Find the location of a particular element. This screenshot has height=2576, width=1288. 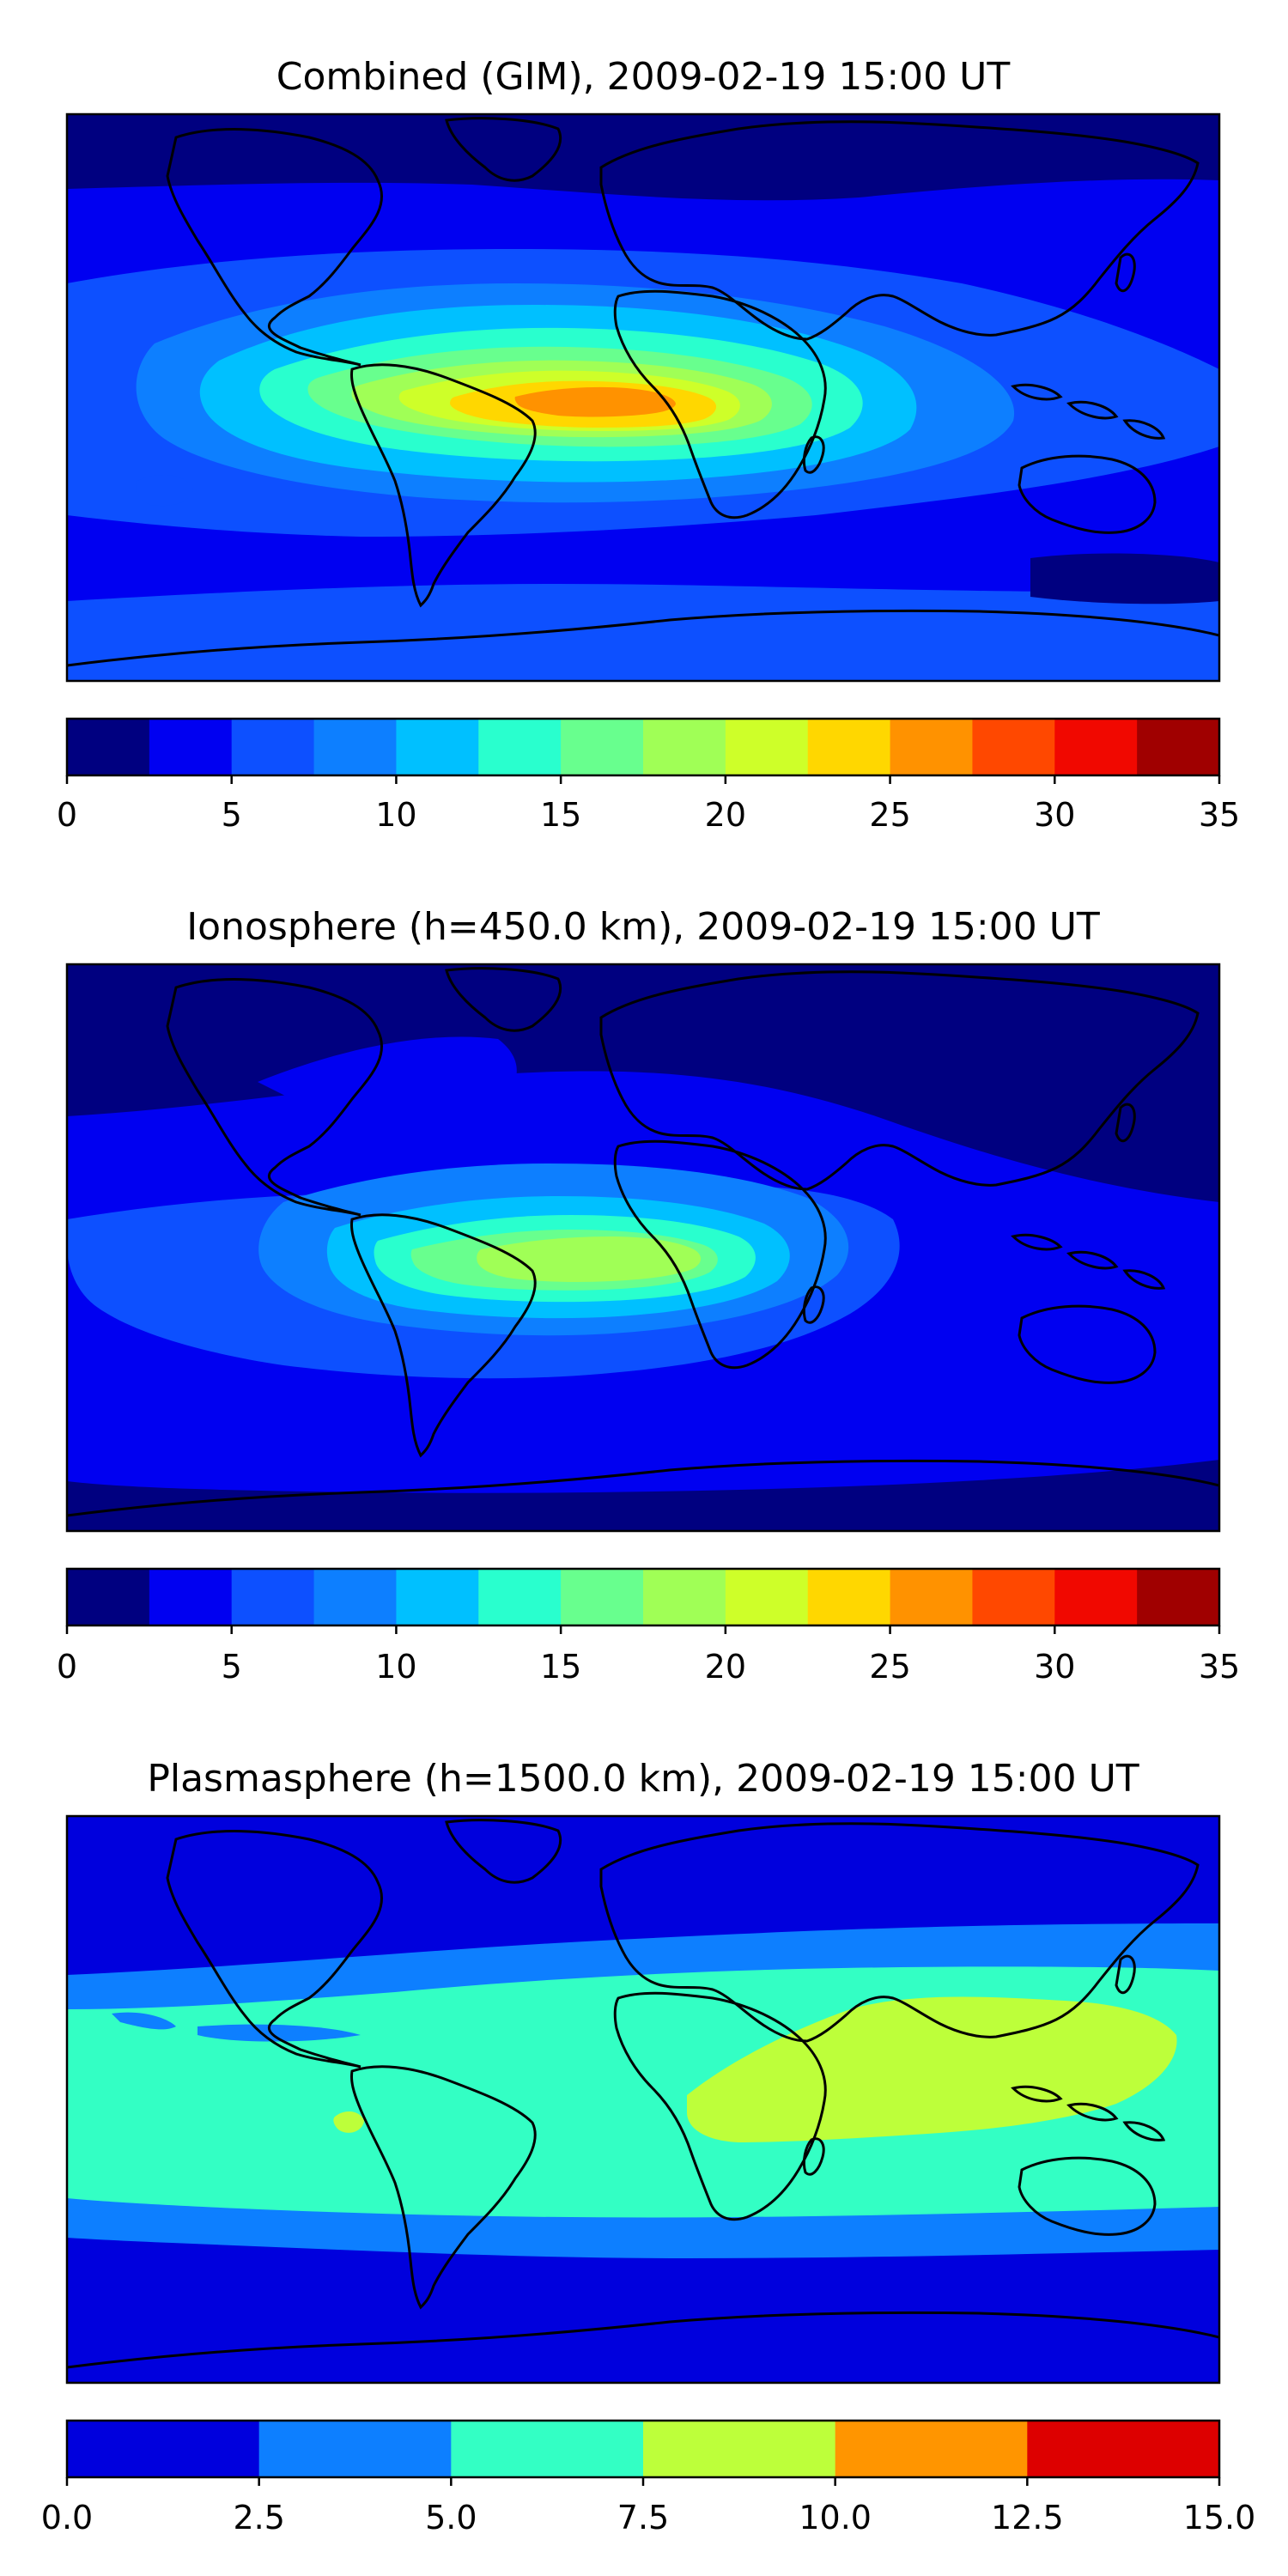

colorbar-ionosphere: 0 5 10 15 20 25 30 35 is located at coordinates (649, 1627).